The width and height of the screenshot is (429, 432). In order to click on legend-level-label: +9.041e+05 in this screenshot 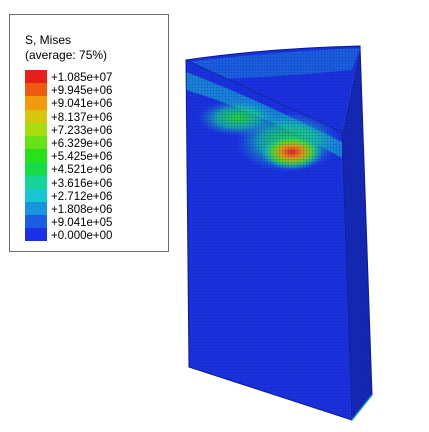, I will do `click(82, 223)`.